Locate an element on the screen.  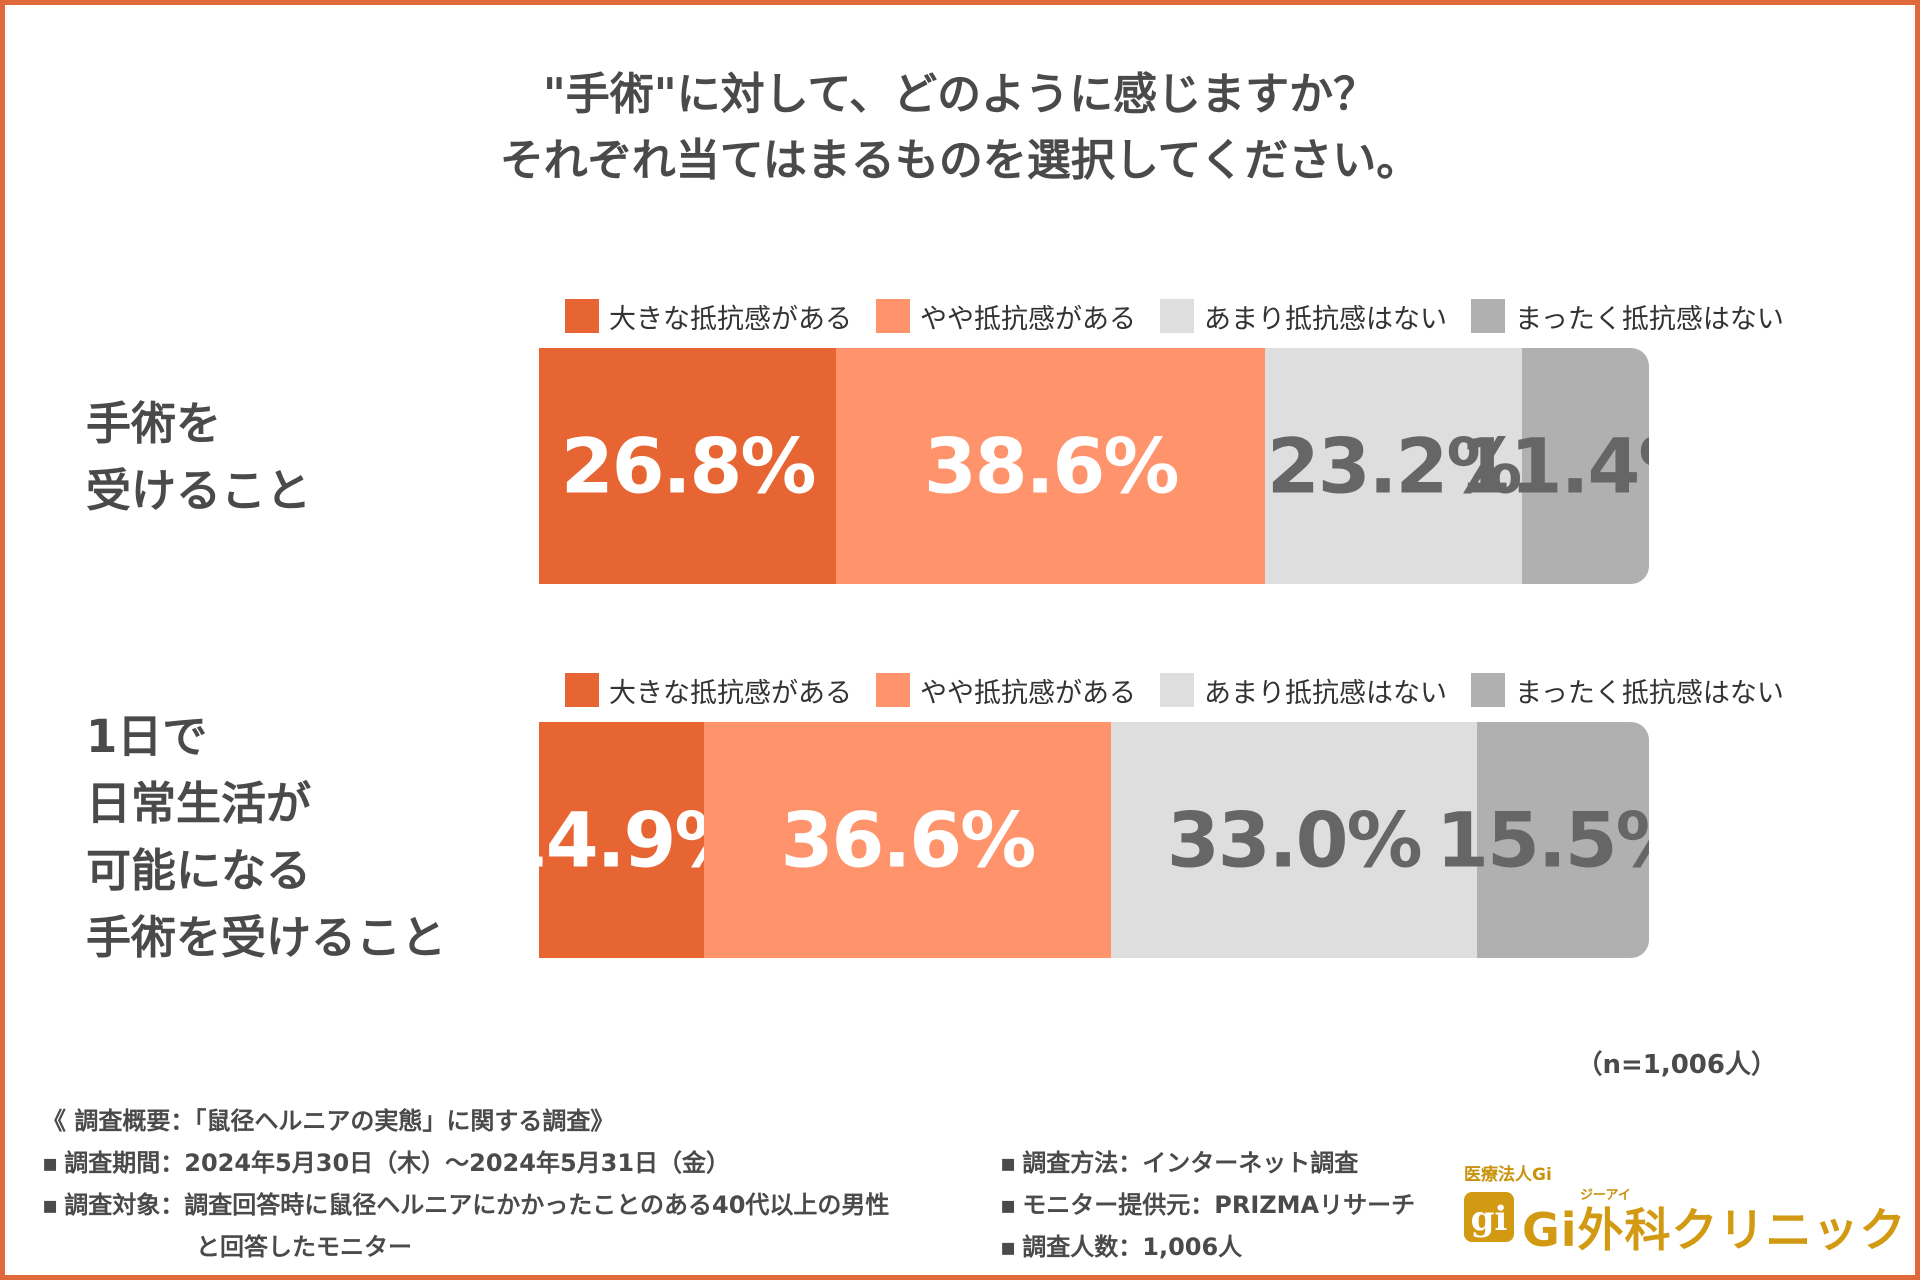
bar-segment: 11.4% is located at coordinates (1554, 466).